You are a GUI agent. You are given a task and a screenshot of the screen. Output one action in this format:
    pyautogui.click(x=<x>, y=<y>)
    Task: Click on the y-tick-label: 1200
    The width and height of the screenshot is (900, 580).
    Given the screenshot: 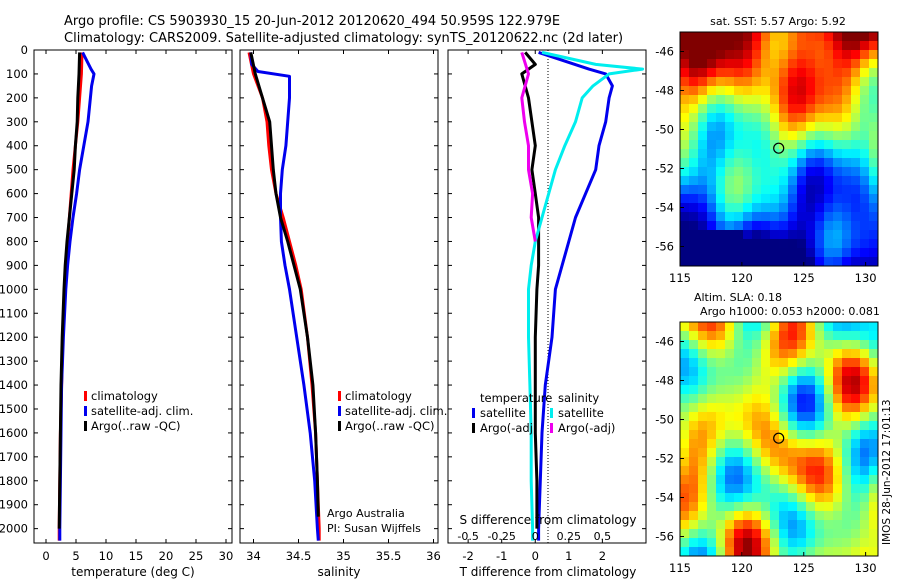 What is the action you would take?
    pyautogui.click(x=14, y=337)
    